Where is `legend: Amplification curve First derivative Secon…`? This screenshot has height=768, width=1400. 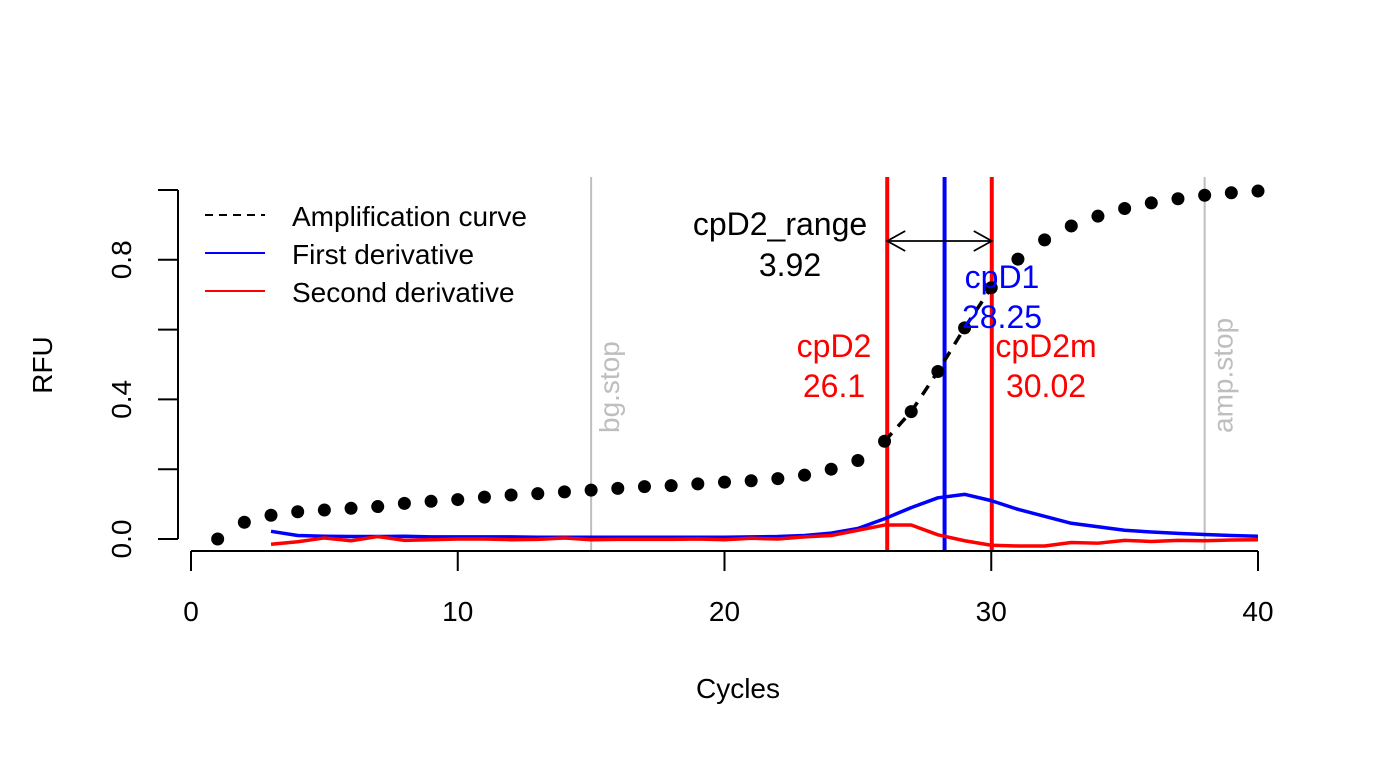 legend: Amplification curve First derivative Secon… is located at coordinates (366, 254).